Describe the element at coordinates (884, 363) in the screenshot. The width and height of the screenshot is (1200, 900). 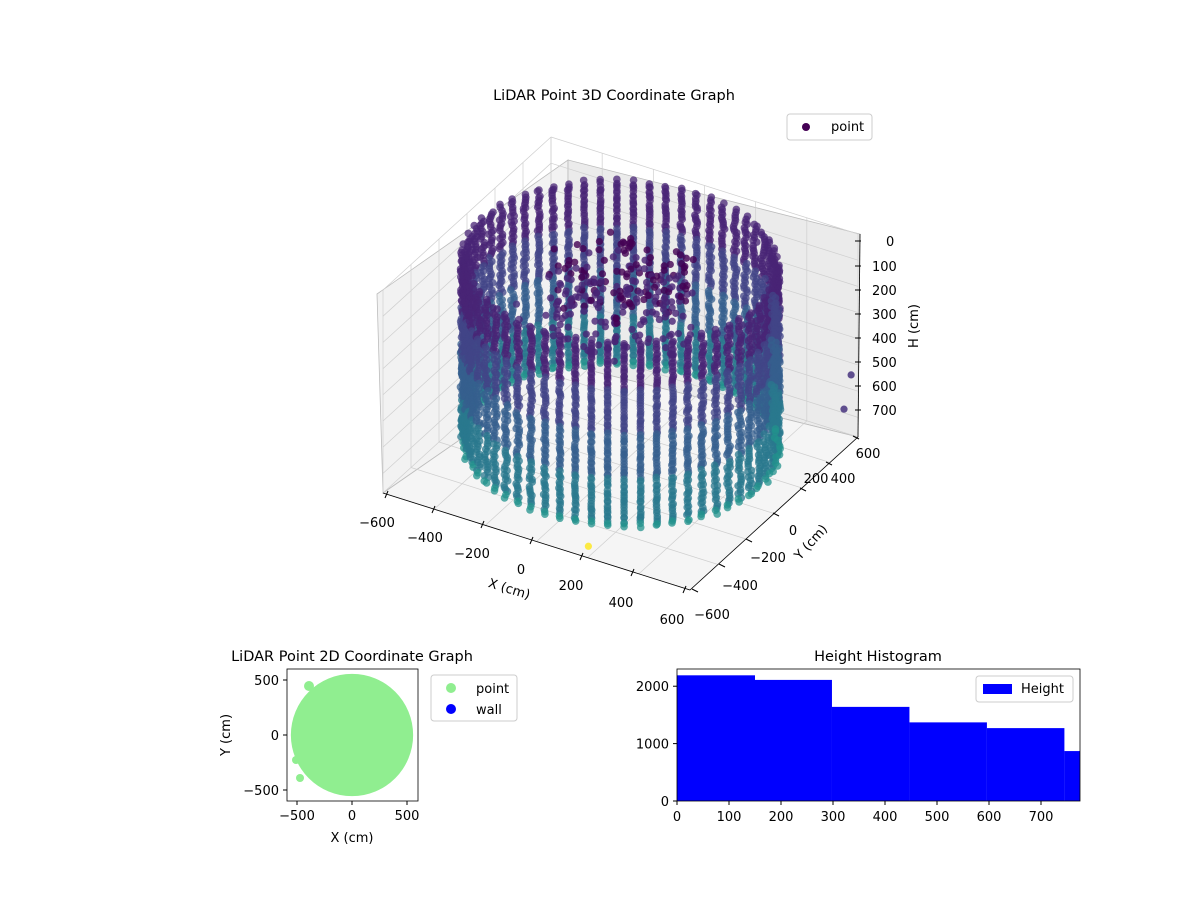
I see `z-tick-label: 500` at that location.